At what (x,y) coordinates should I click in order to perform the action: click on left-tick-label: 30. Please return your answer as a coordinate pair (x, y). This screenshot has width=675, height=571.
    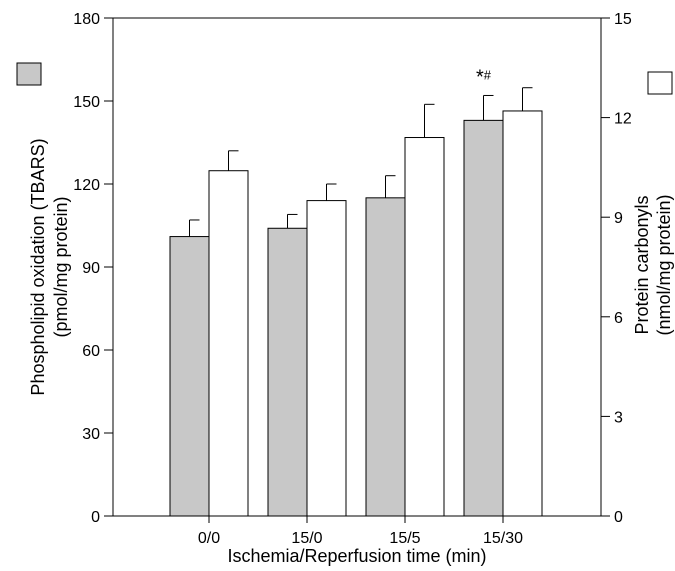
    Looking at the image, I should click on (91, 434).